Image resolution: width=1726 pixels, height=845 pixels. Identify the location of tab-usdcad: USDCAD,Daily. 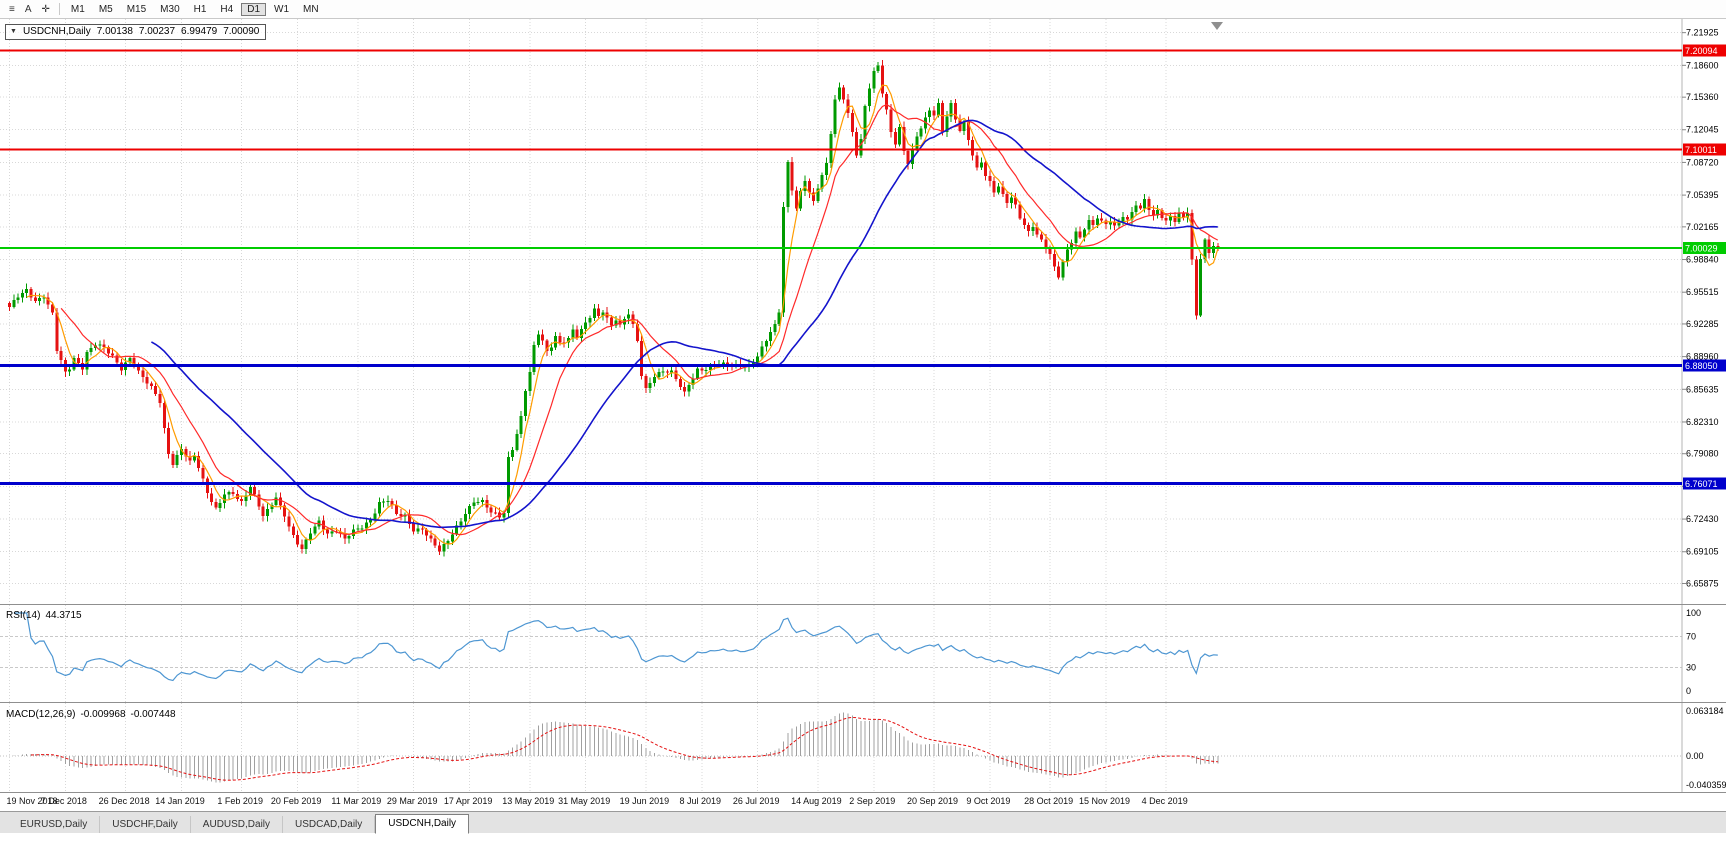
(329, 824).